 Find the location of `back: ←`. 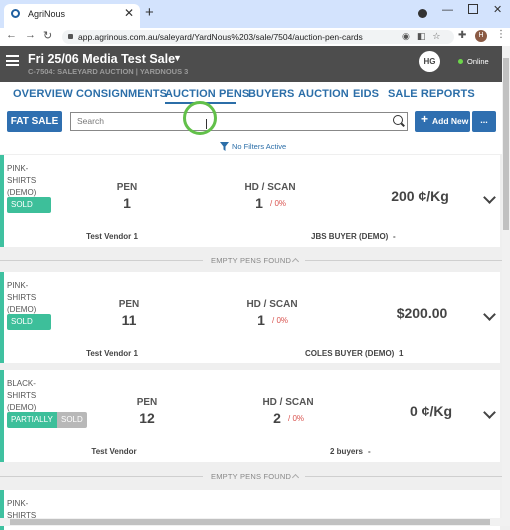

back: ← is located at coordinates (11, 35).